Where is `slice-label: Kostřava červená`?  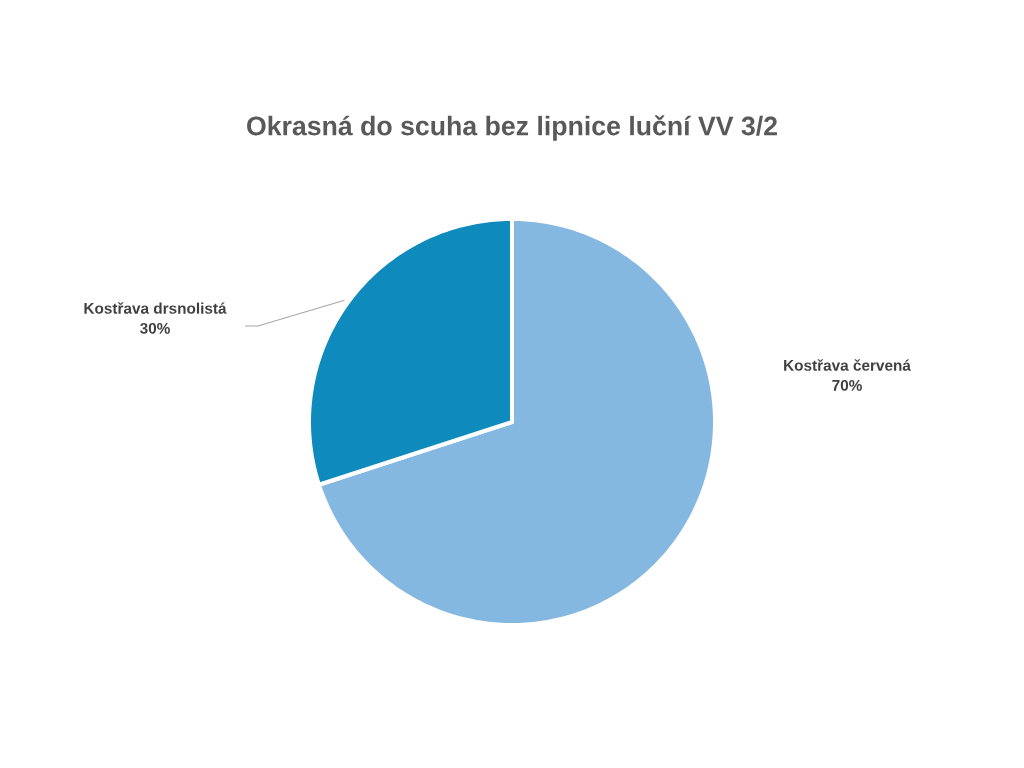 slice-label: Kostřava červená is located at coordinates (847, 365).